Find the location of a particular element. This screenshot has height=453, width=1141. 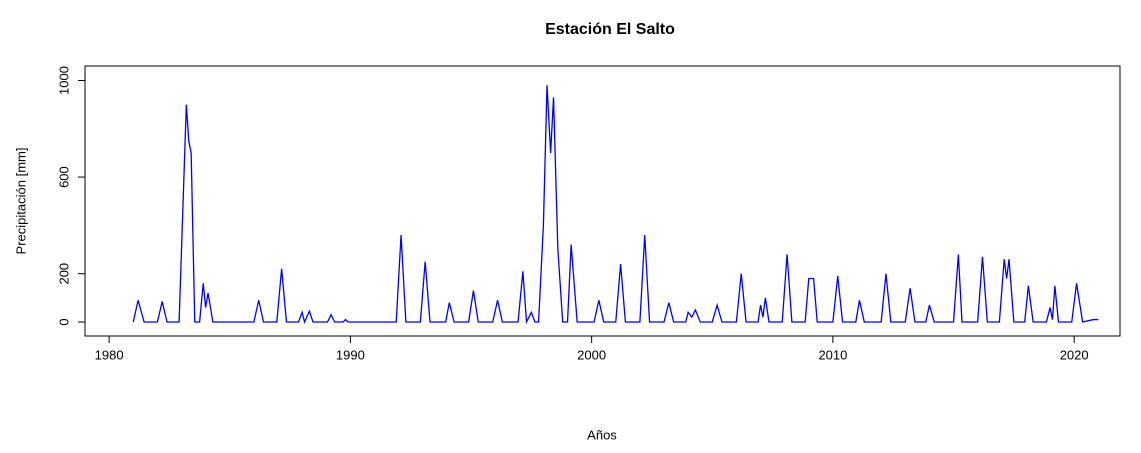

chart-title: Estación El Salto is located at coordinates (610, 29).